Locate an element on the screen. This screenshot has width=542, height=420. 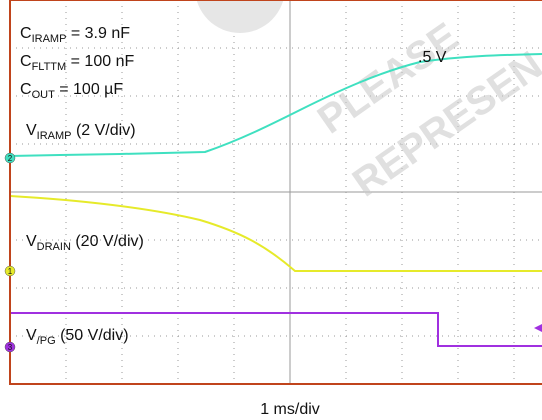
channel-number: 3 is located at coordinates (10, 347).